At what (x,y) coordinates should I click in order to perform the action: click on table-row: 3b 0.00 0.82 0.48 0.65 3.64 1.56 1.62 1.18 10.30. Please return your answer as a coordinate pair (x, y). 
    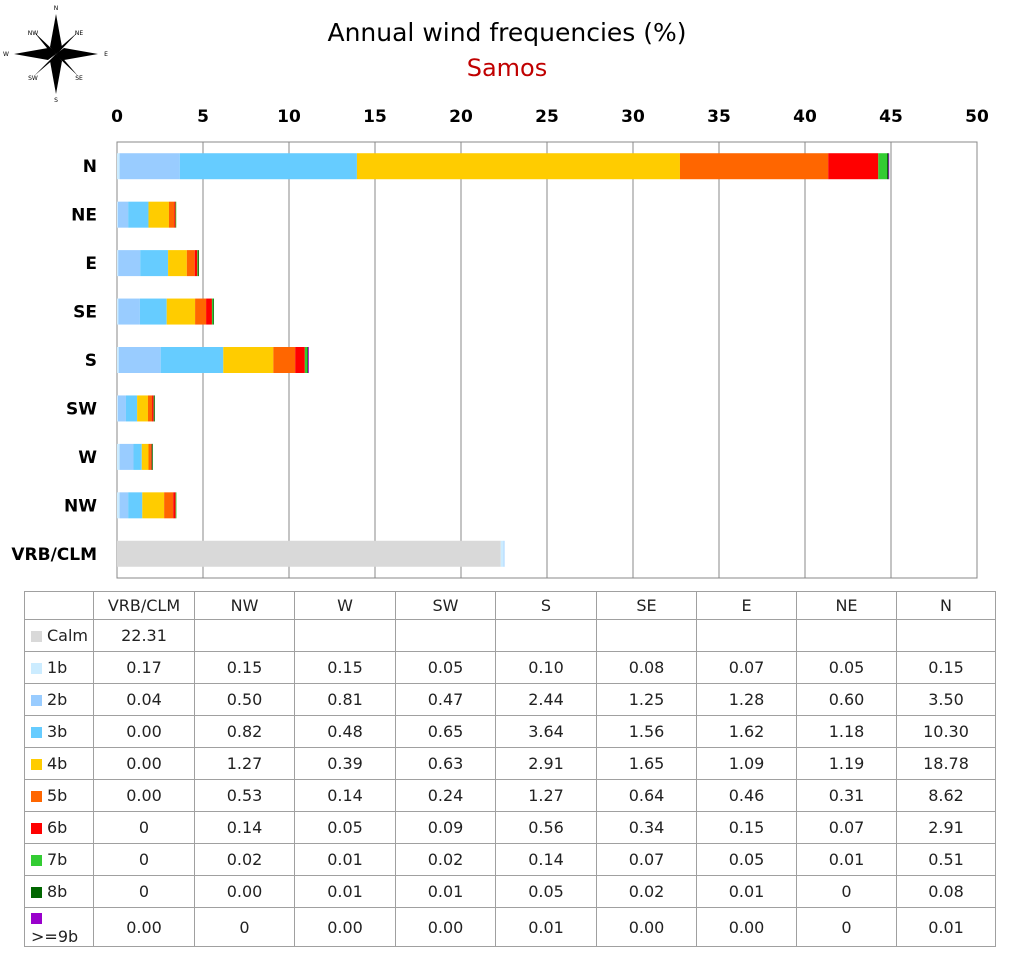
    Looking at the image, I should click on (510, 731).